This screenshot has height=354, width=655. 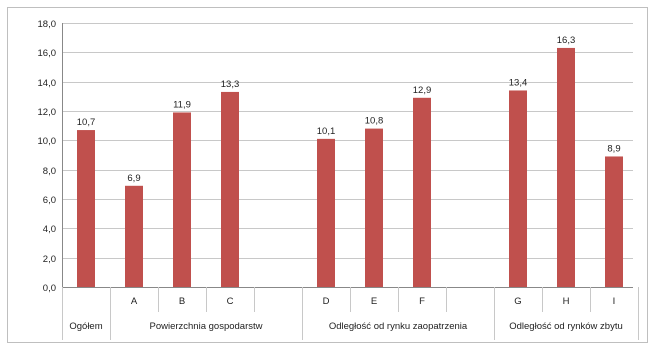 What do you see at coordinates (47, 112) in the screenshot?
I see `y-tick-label: 12,0` at bounding box center [47, 112].